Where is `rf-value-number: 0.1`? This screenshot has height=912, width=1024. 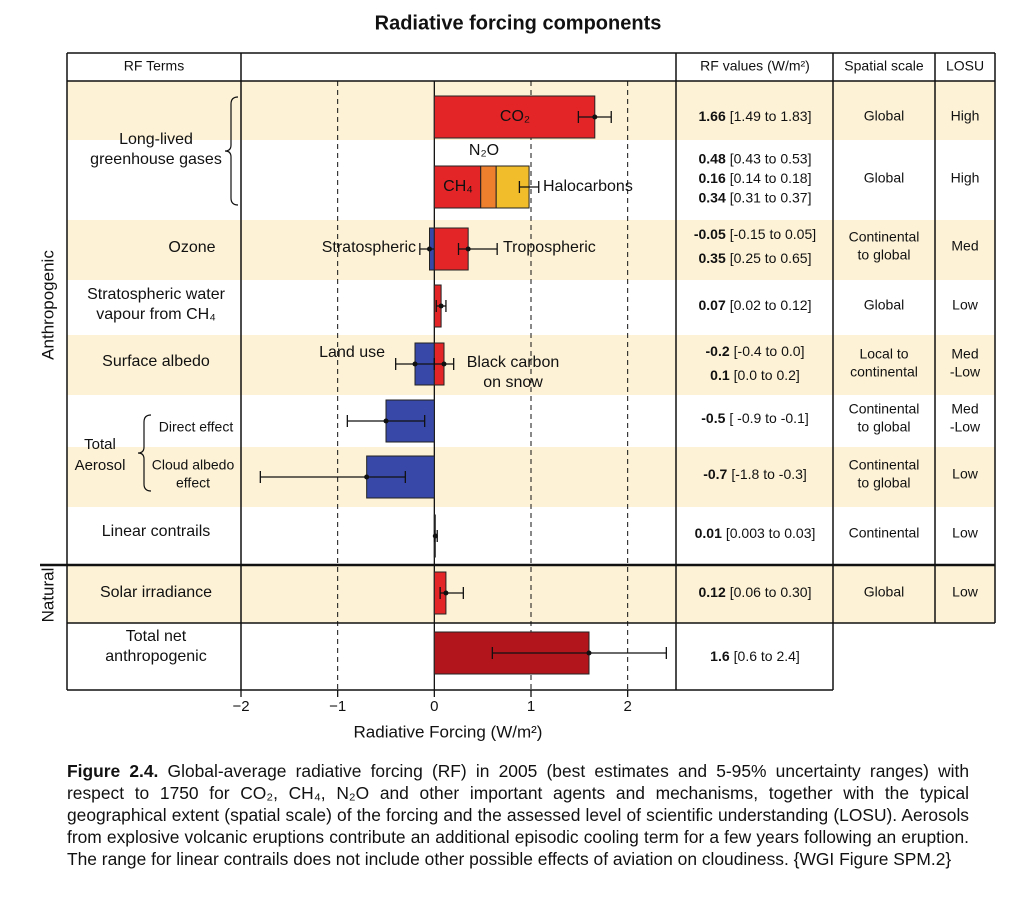 rf-value-number: 0.1 is located at coordinates (720, 375).